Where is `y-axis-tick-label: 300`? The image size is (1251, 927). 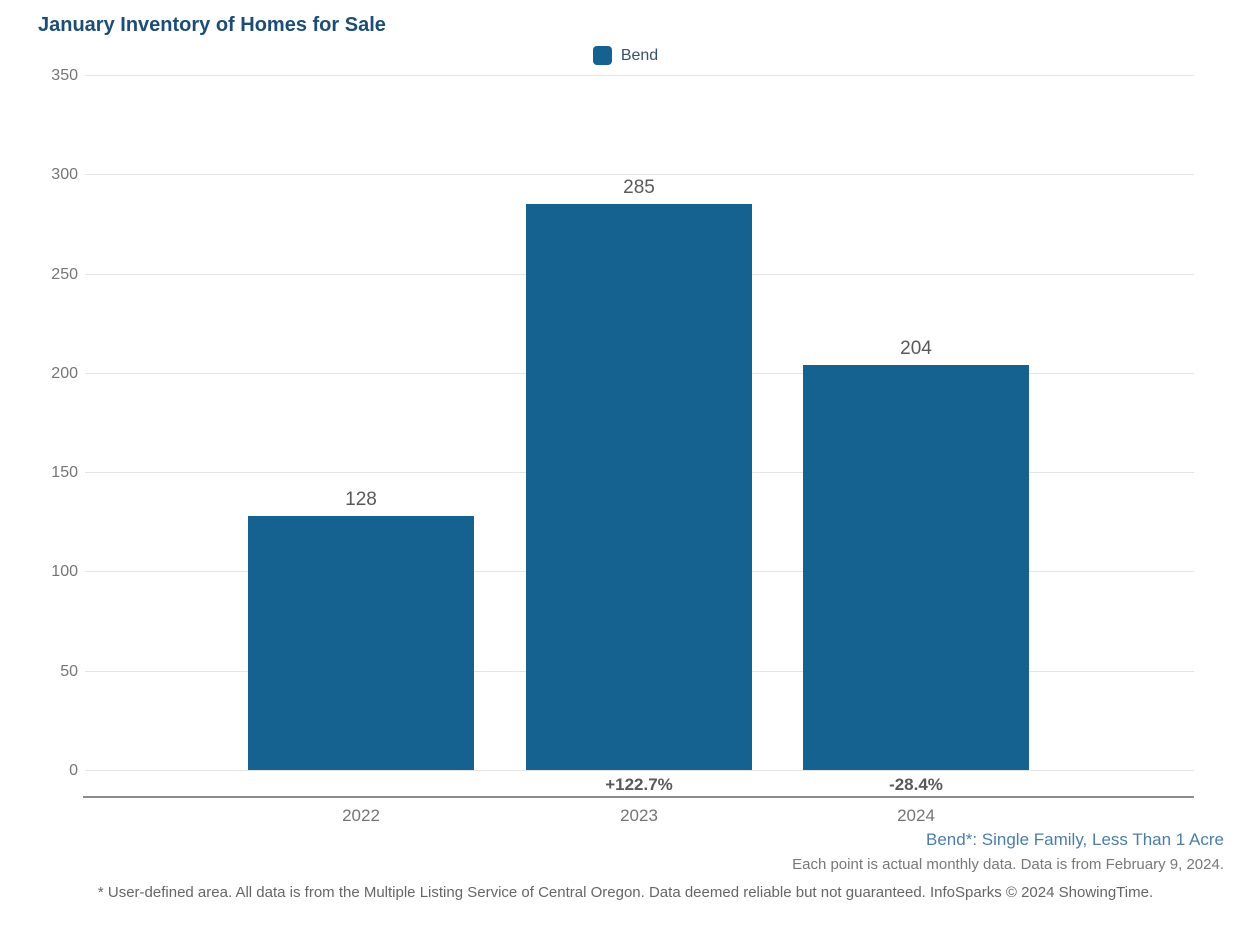
y-axis-tick-label: 300 is located at coordinates (64, 175).